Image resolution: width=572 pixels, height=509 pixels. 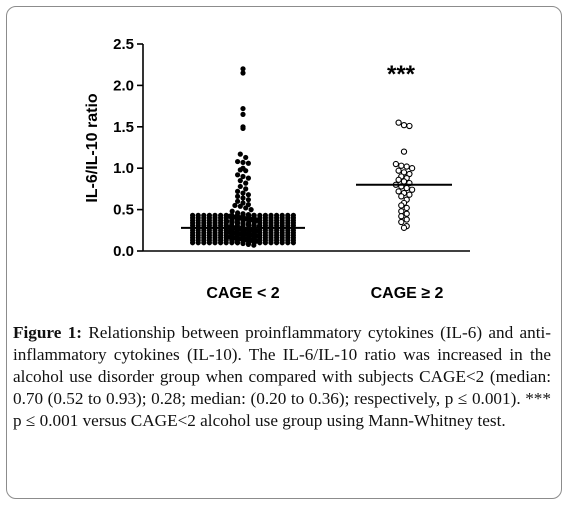 What do you see at coordinates (316, 206) in the screenshot?
I see `median-layer` at bounding box center [316, 206].